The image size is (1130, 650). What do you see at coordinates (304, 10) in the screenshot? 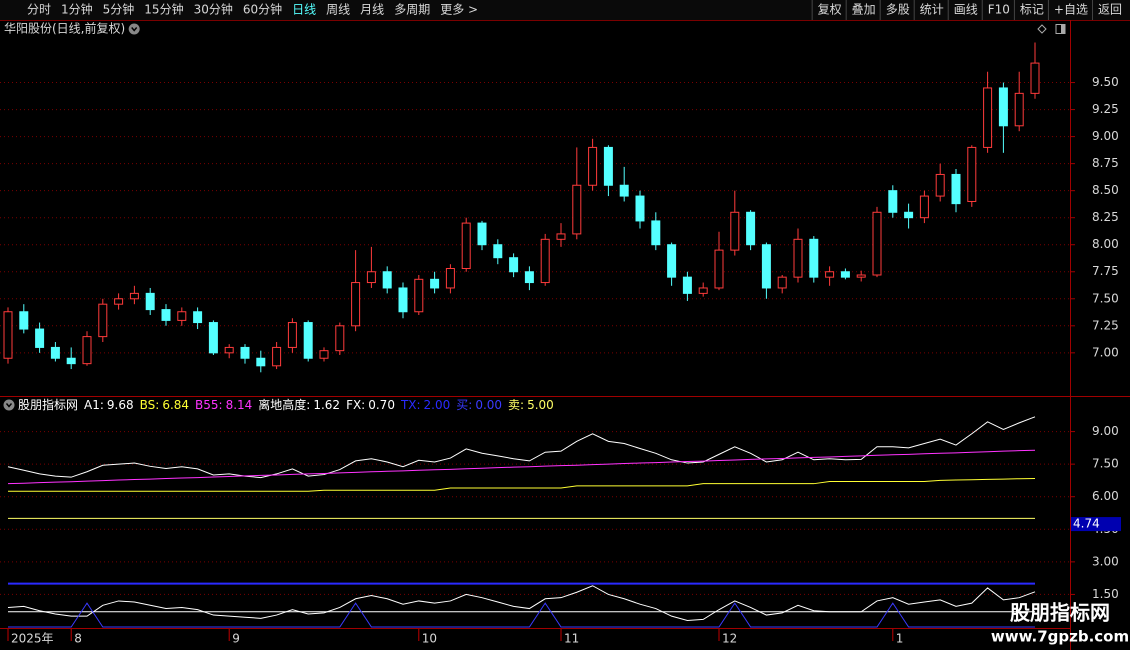
I see `toolbar-tab: 日线` at bounding box center [304, 10].